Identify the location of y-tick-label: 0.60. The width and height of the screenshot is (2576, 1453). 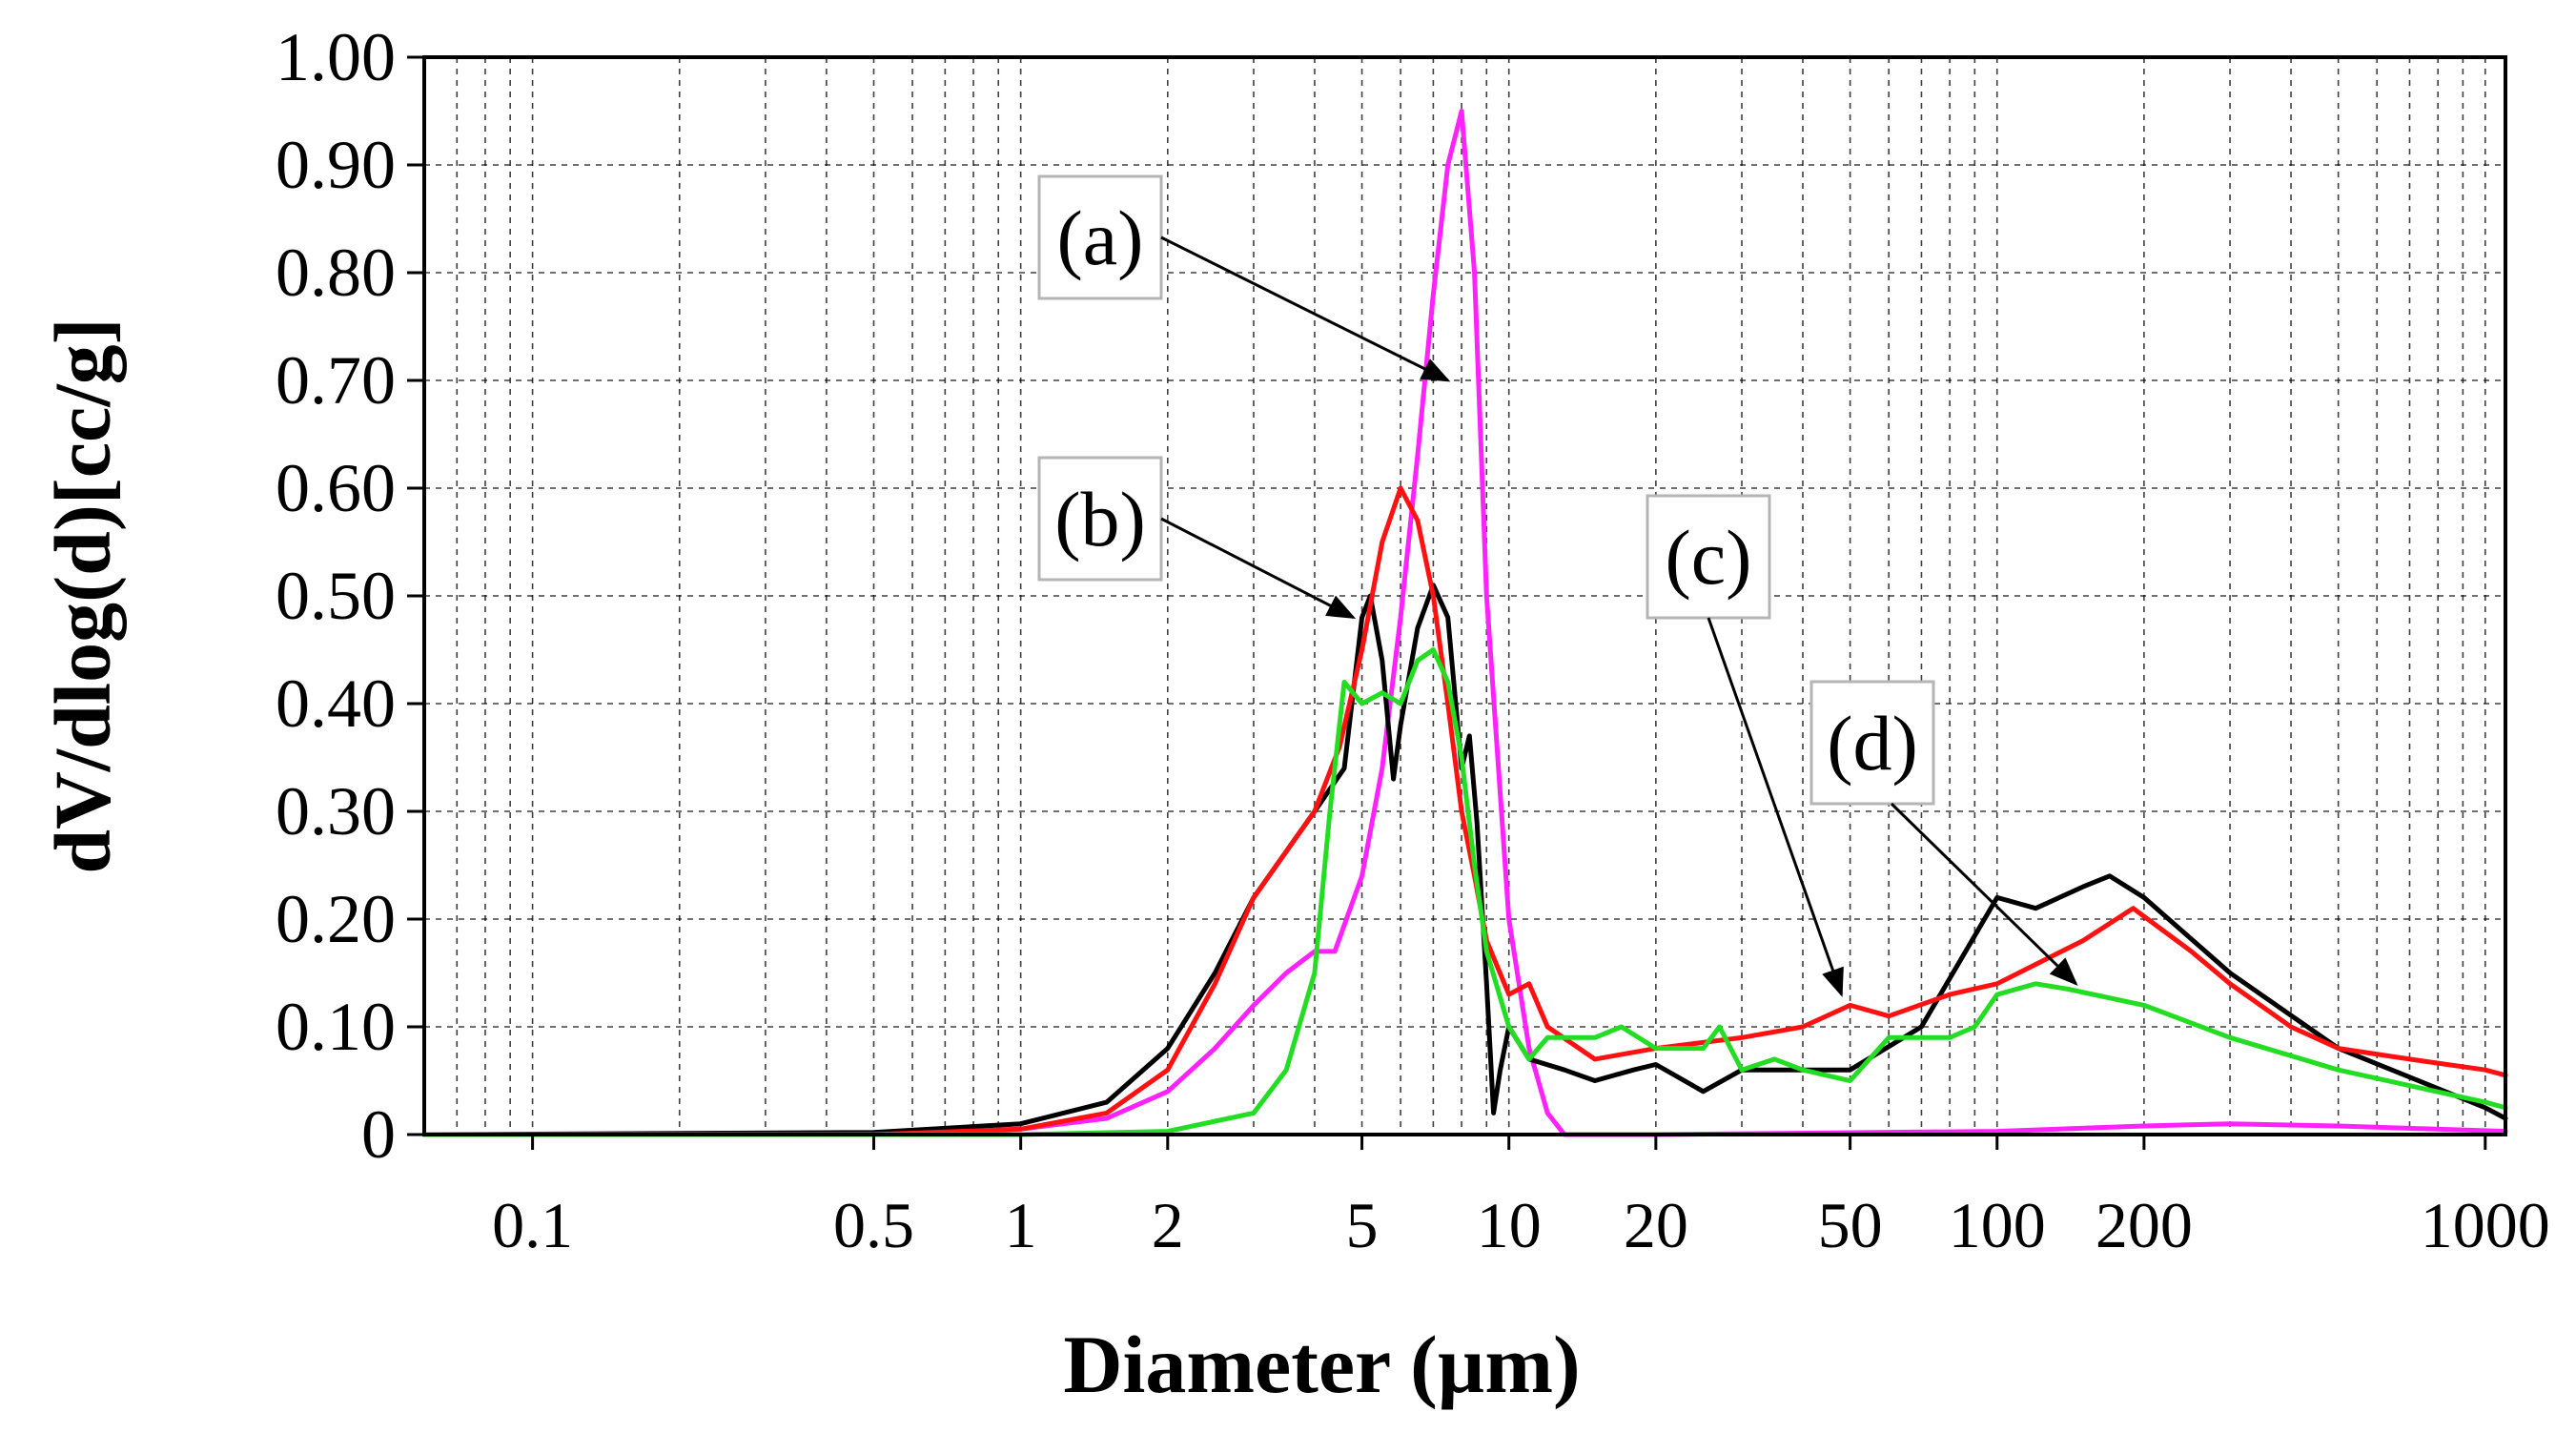
(336, 488).